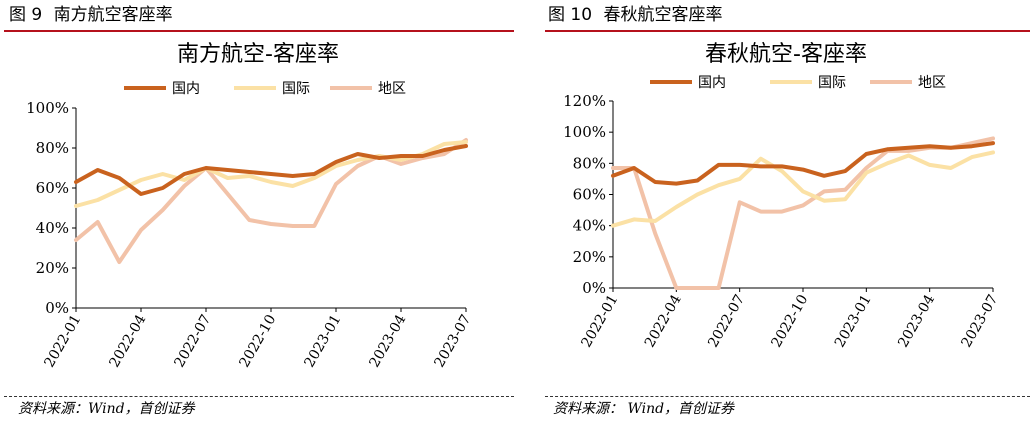 Image resolution: width=1034 pixels, height=421 pixels. I want to click on figure-9-header: 图 9 南方航空客座率, so click(94, 15).